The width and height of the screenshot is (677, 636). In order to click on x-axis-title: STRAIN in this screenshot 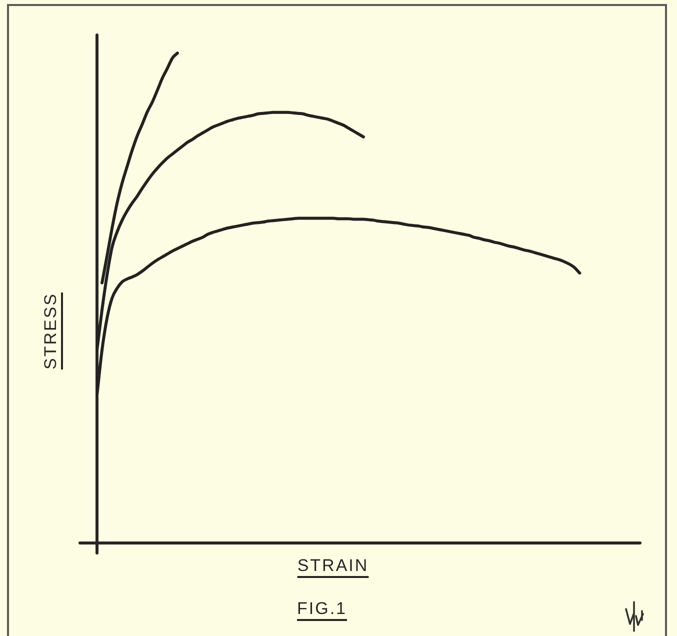, I will do `click(333, 566)`.